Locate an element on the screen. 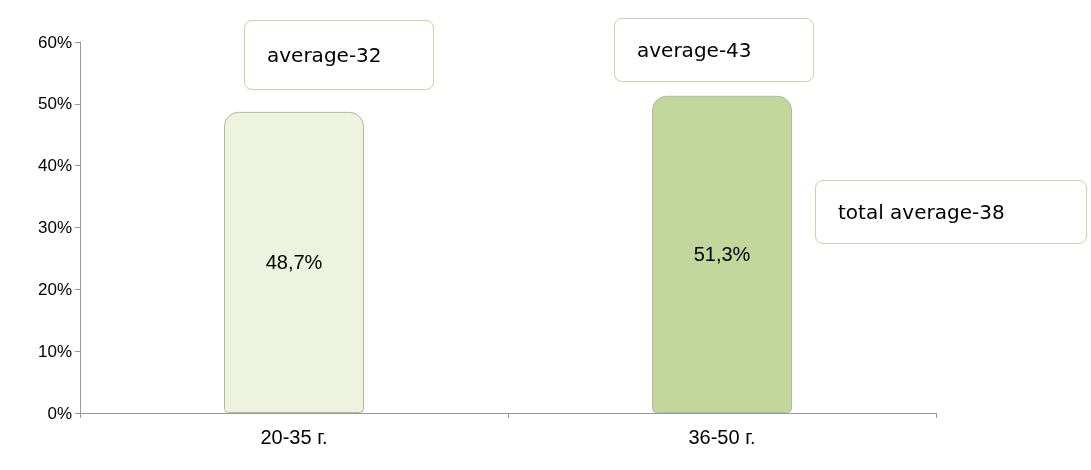  x-tick-label: 20-35 г. is located at coordinates (294, 437).